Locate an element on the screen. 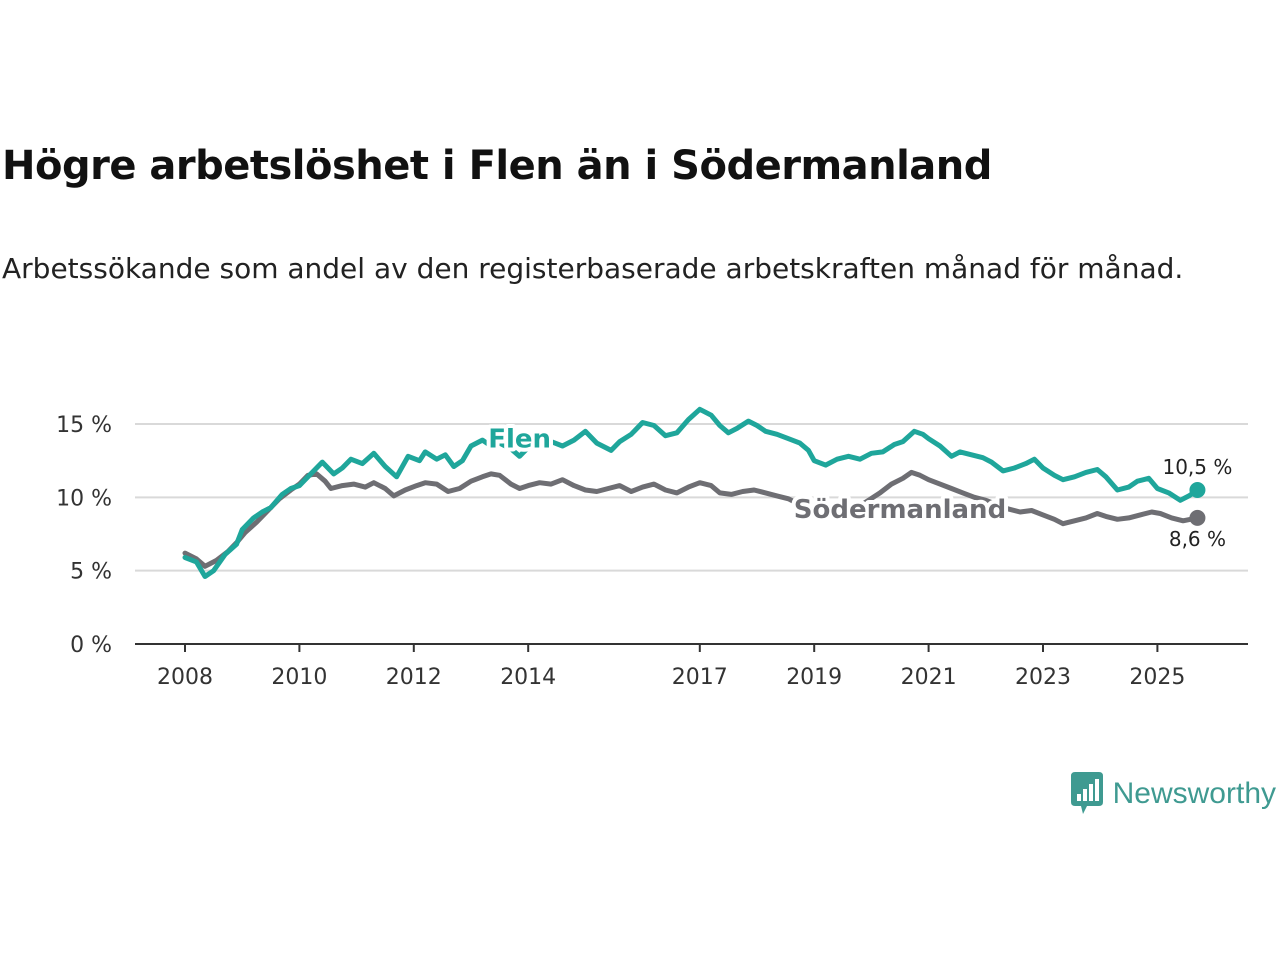 Image resolution: width=1280 pixels, height=960 pixels. y-axis-ticks: 0 % 5 % 10 % 15 % is located at coordinates (84, 535).